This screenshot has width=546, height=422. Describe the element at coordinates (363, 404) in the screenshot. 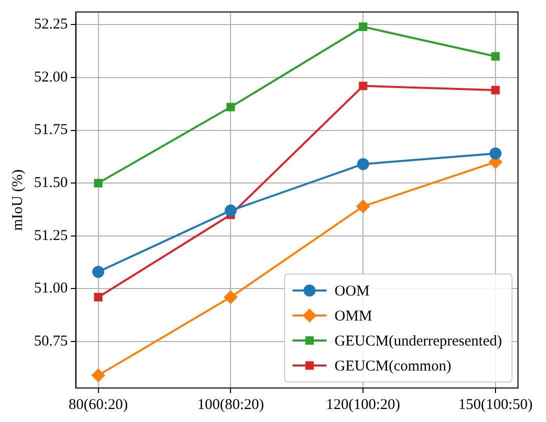

I see `x-tick-label: 120(100:20)` at that location.